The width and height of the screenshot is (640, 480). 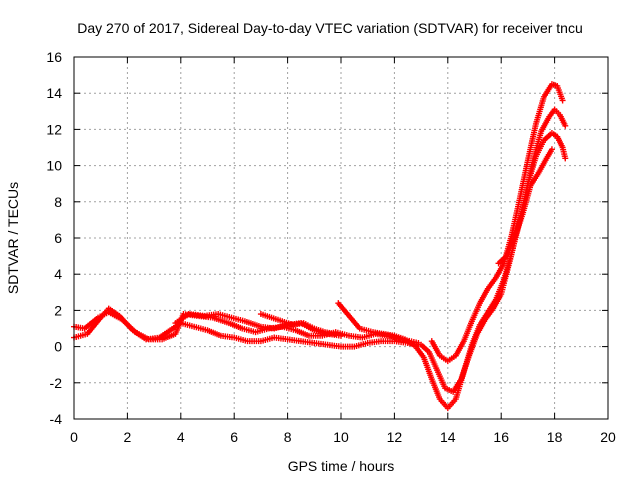 I want to click on y-tick-label: 10, so click(x=54, y=166).